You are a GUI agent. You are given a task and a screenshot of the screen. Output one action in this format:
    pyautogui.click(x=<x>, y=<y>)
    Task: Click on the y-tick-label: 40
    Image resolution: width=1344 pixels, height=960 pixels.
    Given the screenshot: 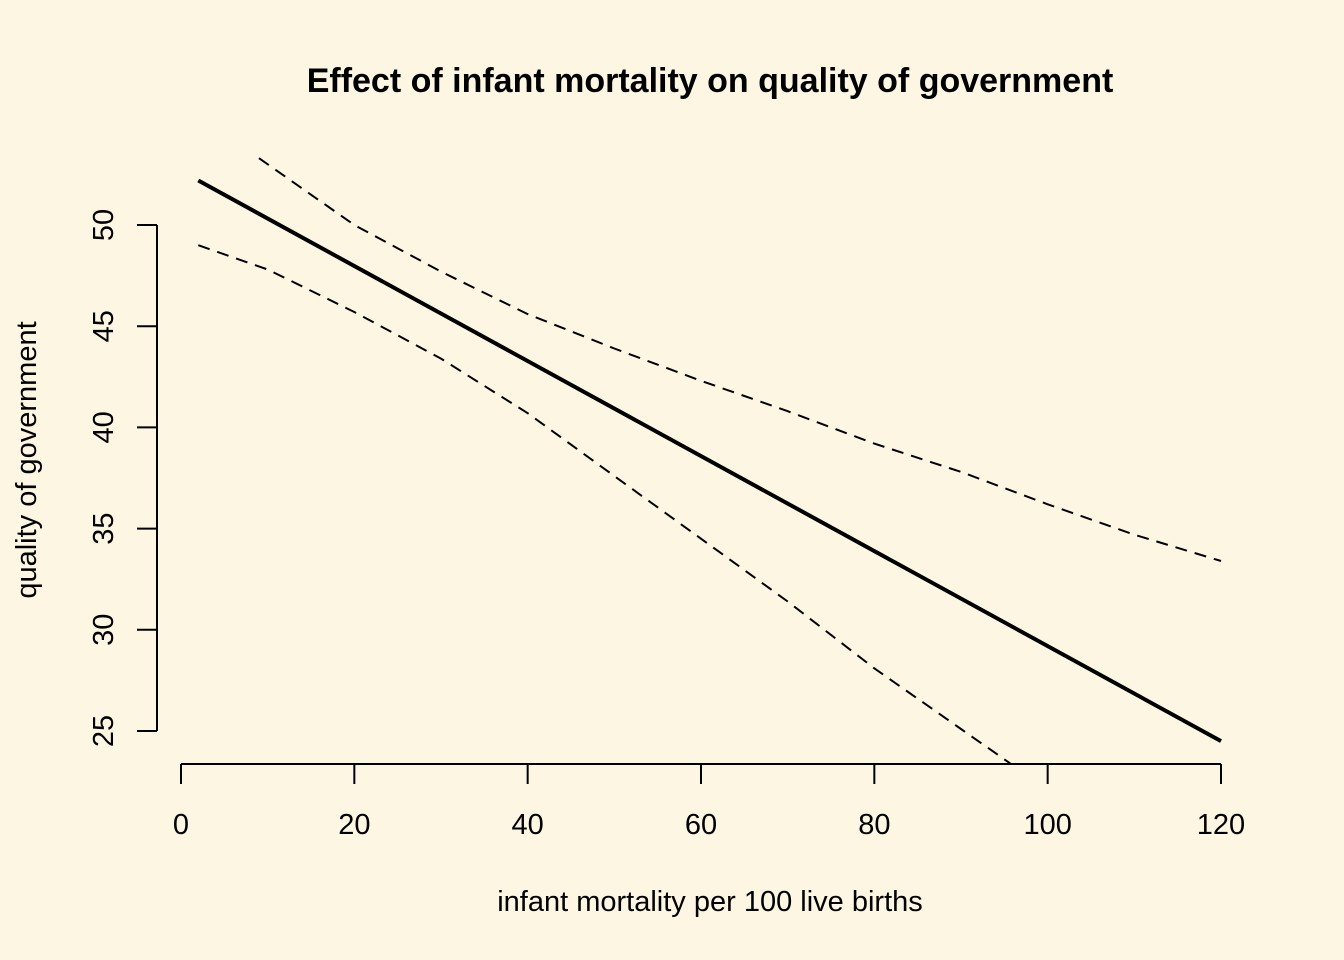 What is the action you would take?
    pyautogui.click(x=104, y=427)
    